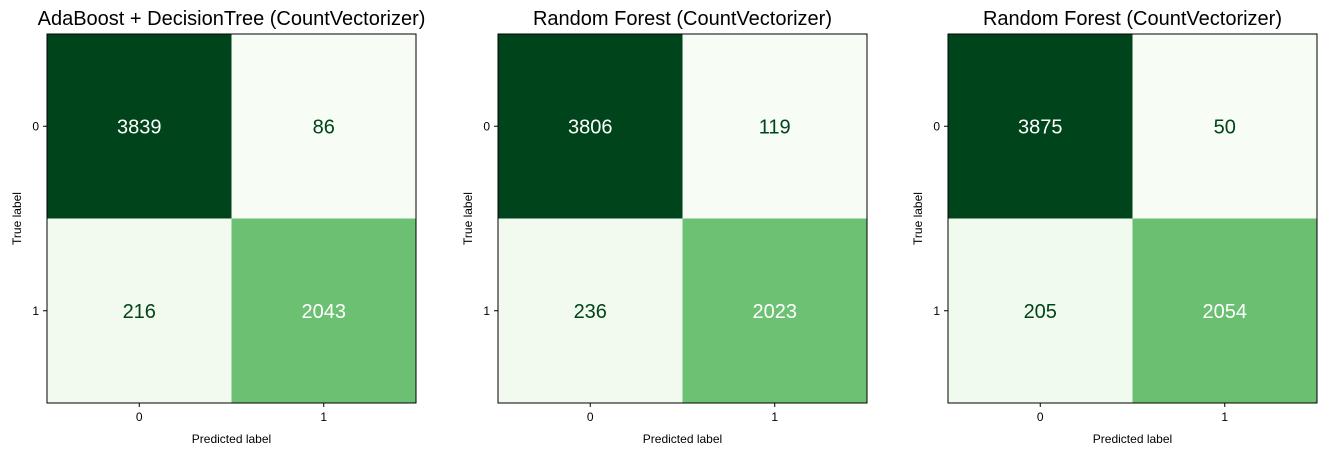 This screenshot has width=1325, height=457. I want to click on cell-value-label: 2043, so click(324, 312).